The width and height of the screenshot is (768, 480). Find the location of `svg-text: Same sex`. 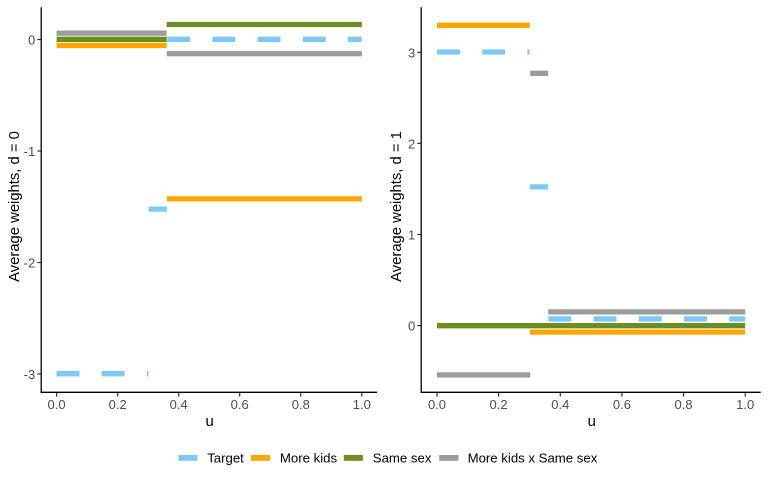

svg-text: Same sex is located at coordinates (402, 457).